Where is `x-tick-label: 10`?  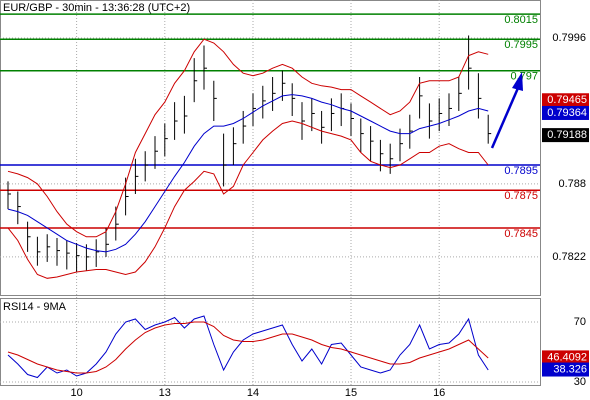 x-tick-label: 10 is located at coordinates (76, 393).